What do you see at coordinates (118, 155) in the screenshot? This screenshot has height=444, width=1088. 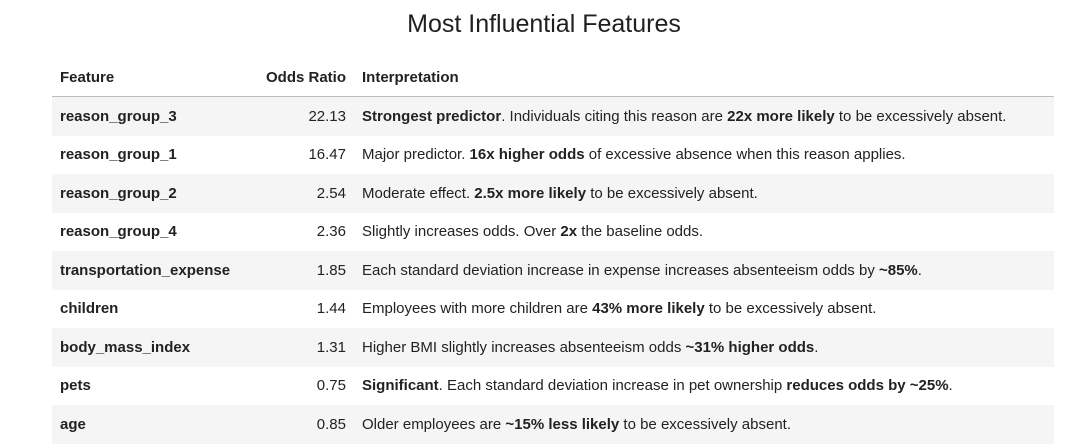 I see `feature-cell: reason_group_1` at bounding box center [118, 155].